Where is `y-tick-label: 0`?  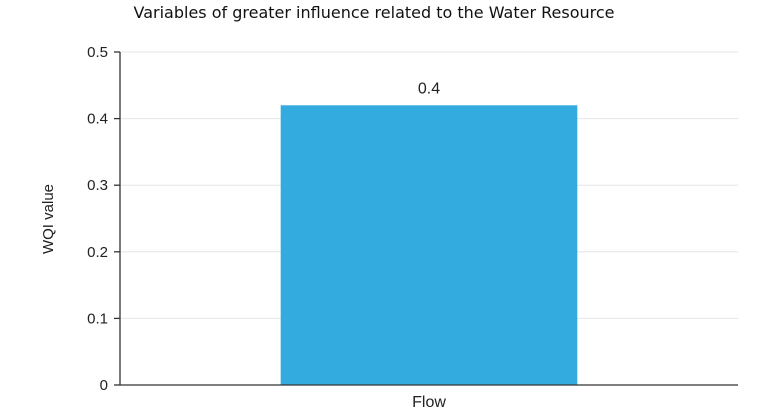 y-tick-label: 0 is located at coordinates (104, 385).